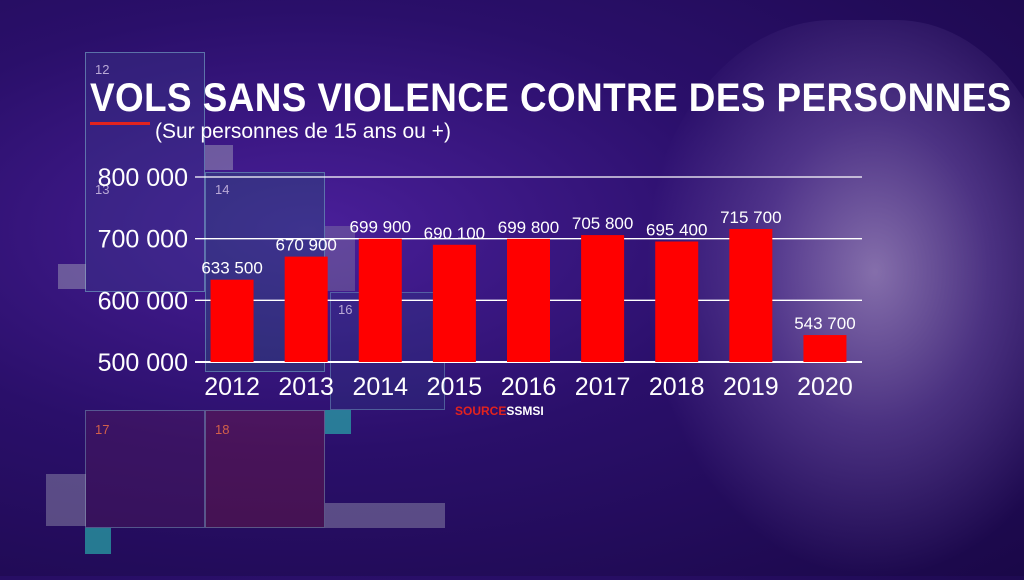  What do you see at coordinates (380, 227) in the screenshot?
I see `bar-value-label: 699 900` at bounding box center [380, 227].